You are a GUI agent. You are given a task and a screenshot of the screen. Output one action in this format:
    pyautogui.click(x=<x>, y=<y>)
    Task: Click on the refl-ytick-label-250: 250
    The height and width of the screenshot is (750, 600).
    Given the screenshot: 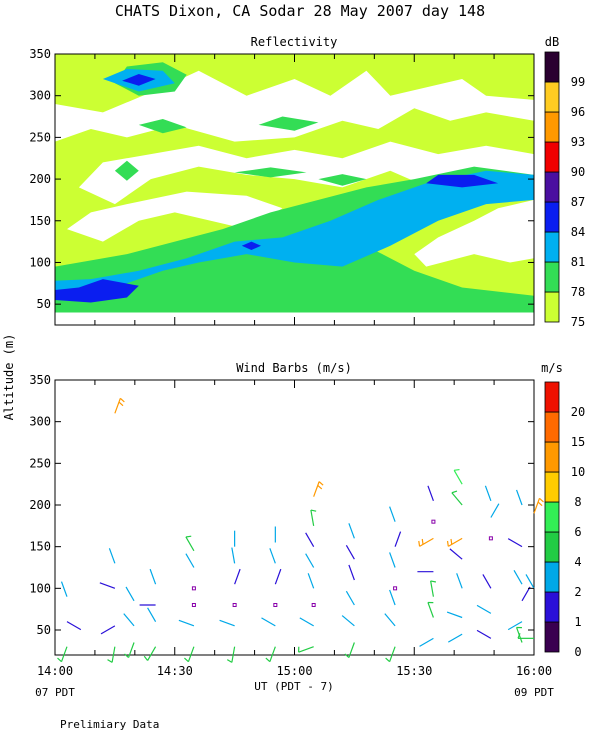 What is the action you would take?
    pyautogui.click(x=40, y=137)
    